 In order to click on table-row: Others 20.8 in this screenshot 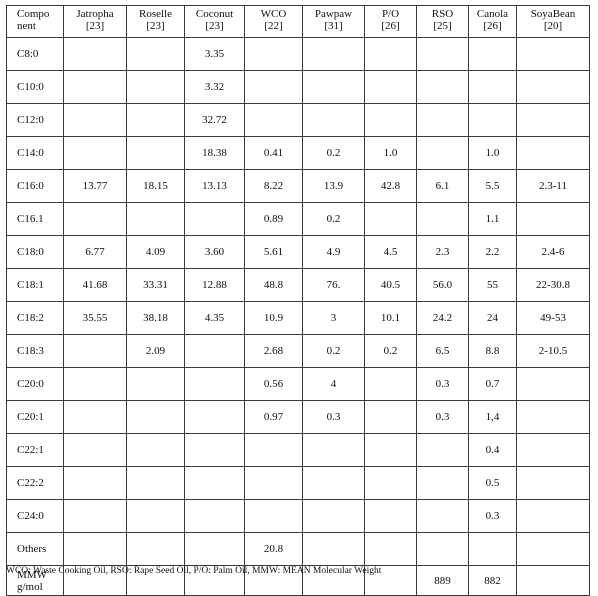, I will do `click(298, 549)`.